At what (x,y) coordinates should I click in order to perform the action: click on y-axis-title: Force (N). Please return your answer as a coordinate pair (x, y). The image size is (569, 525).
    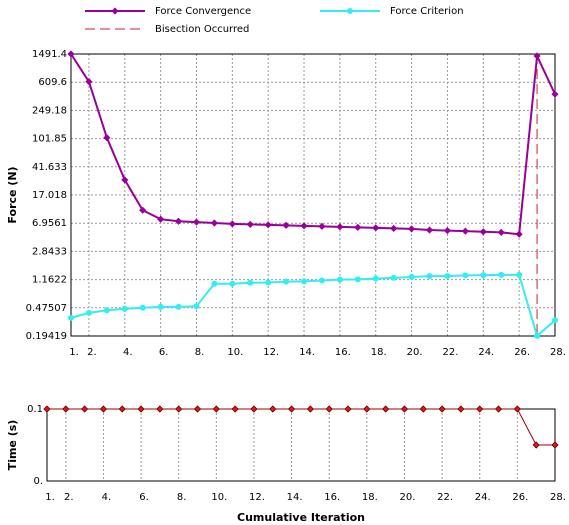
    Looking at the image, I should click on (12, 194).